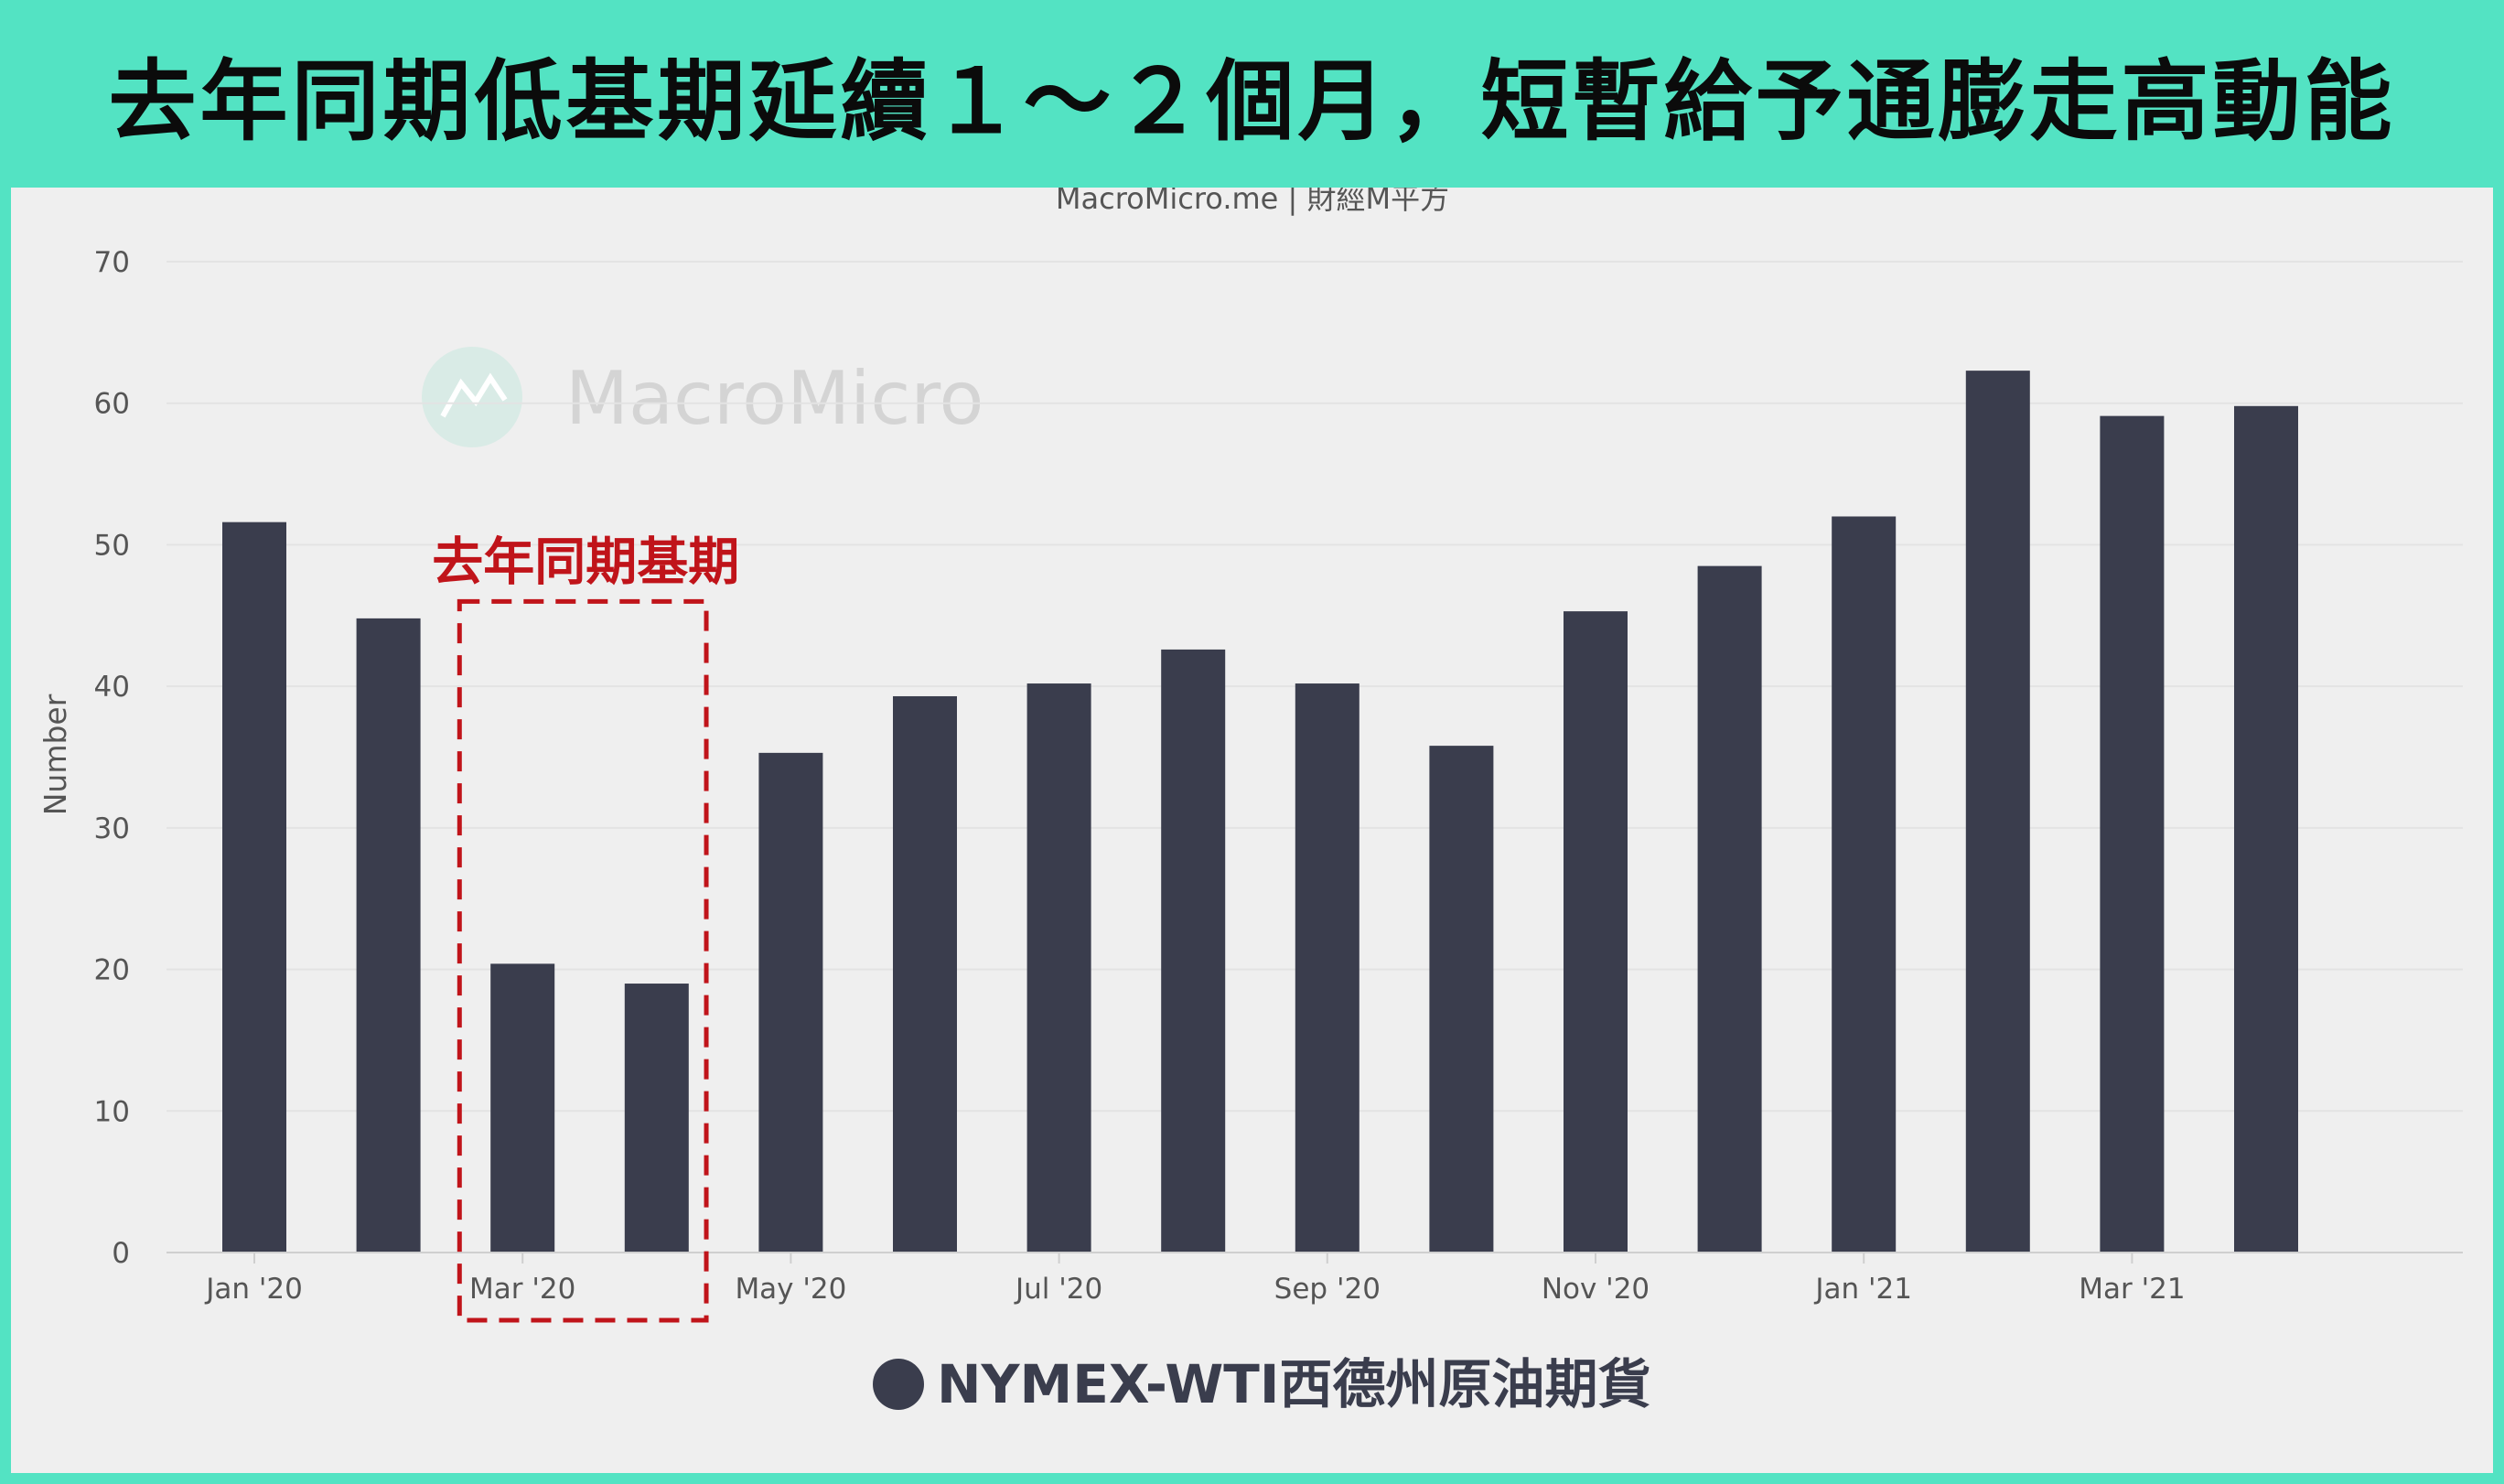  I want to click on y-tick-label: 30, so click(112, 828).